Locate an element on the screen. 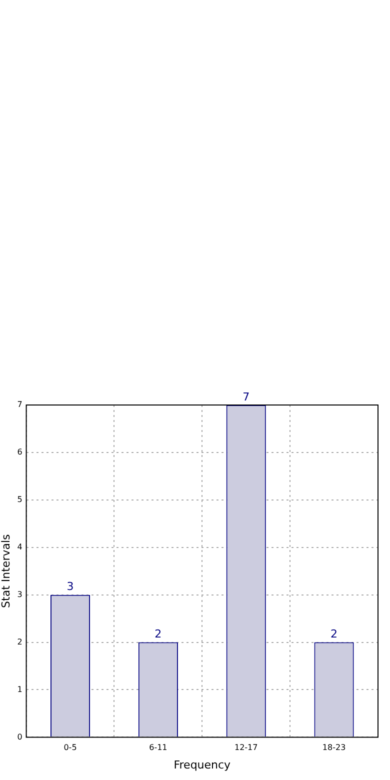 The image size is (390, 780). y-tick-label: 3 is located at coordinates (19, 594).